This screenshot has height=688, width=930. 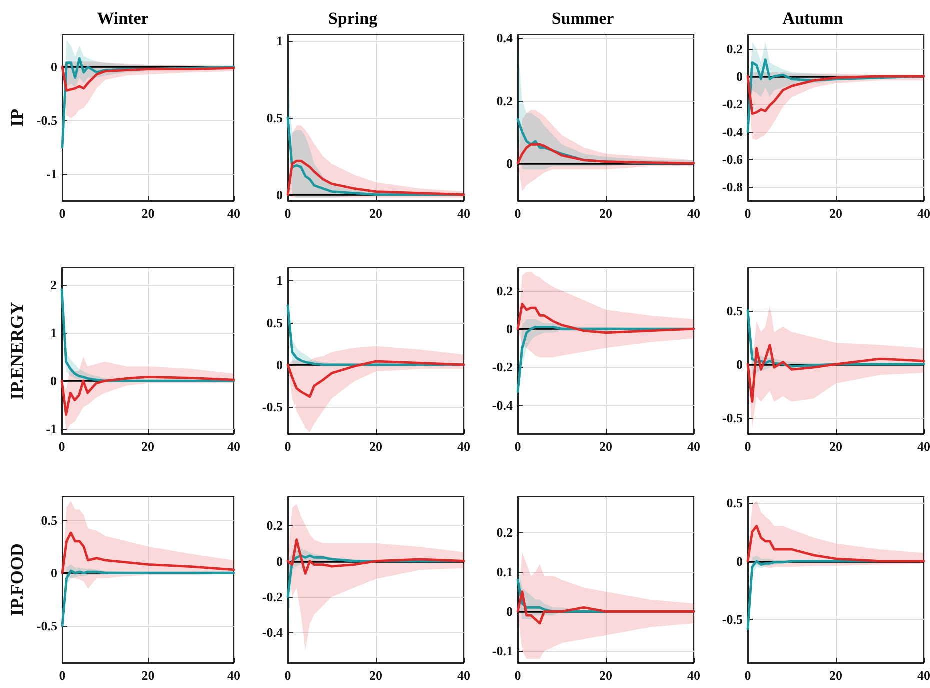 I want to click on y-tick-label: -0.6, so click(x=733, y=159).